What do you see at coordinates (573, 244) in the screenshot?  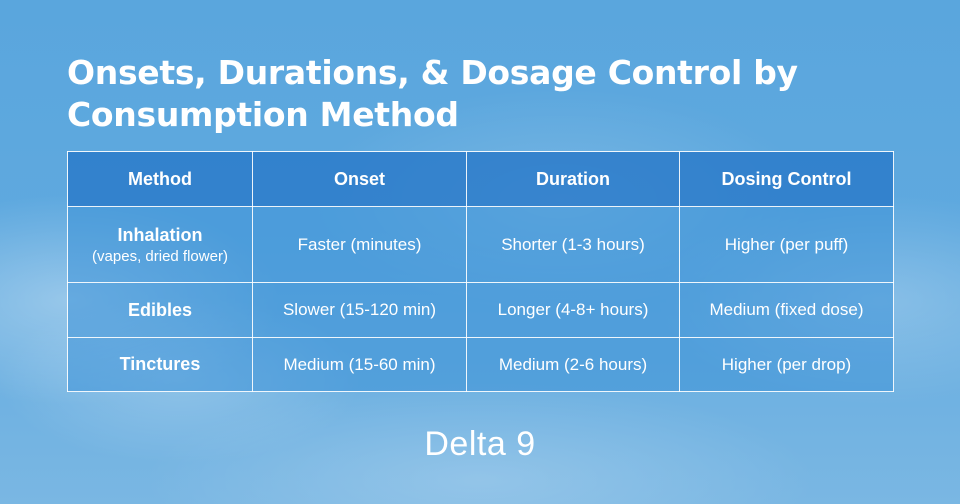 I see `cell-duration: Shorter (1-3 hours)` at bounding box center [573, 244].